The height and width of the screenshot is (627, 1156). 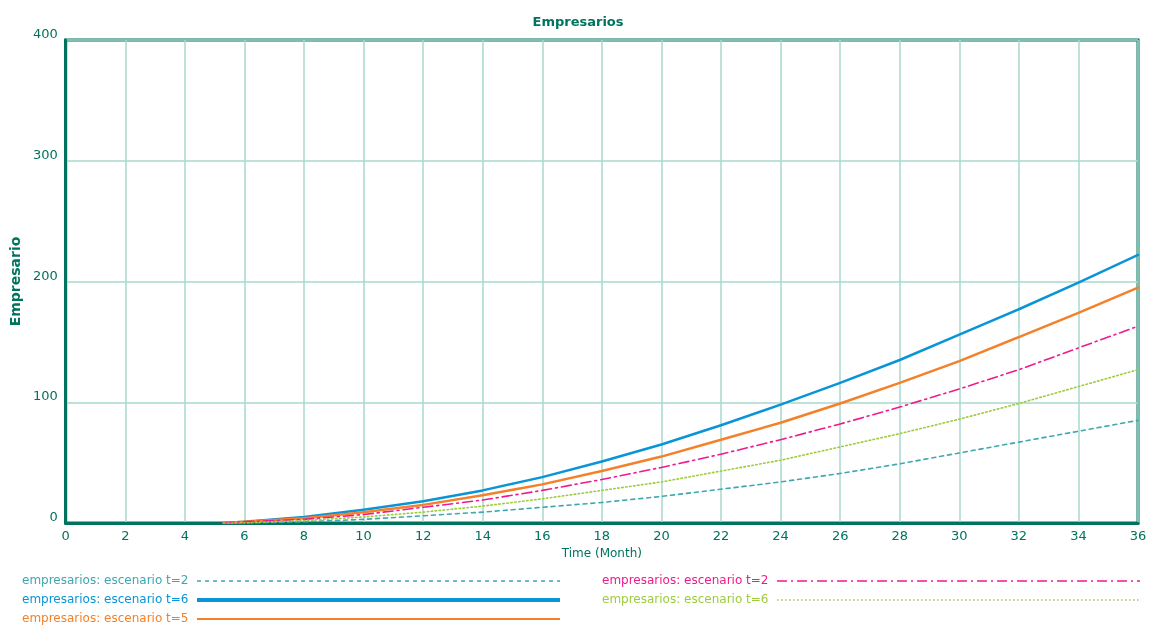 I want to click on y-tick-label: 400, so click(x=45, y=33).